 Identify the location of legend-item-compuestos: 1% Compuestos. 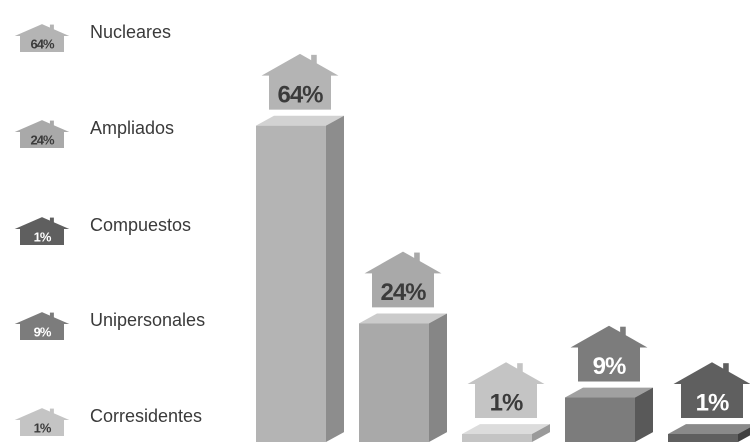
(123, 229).